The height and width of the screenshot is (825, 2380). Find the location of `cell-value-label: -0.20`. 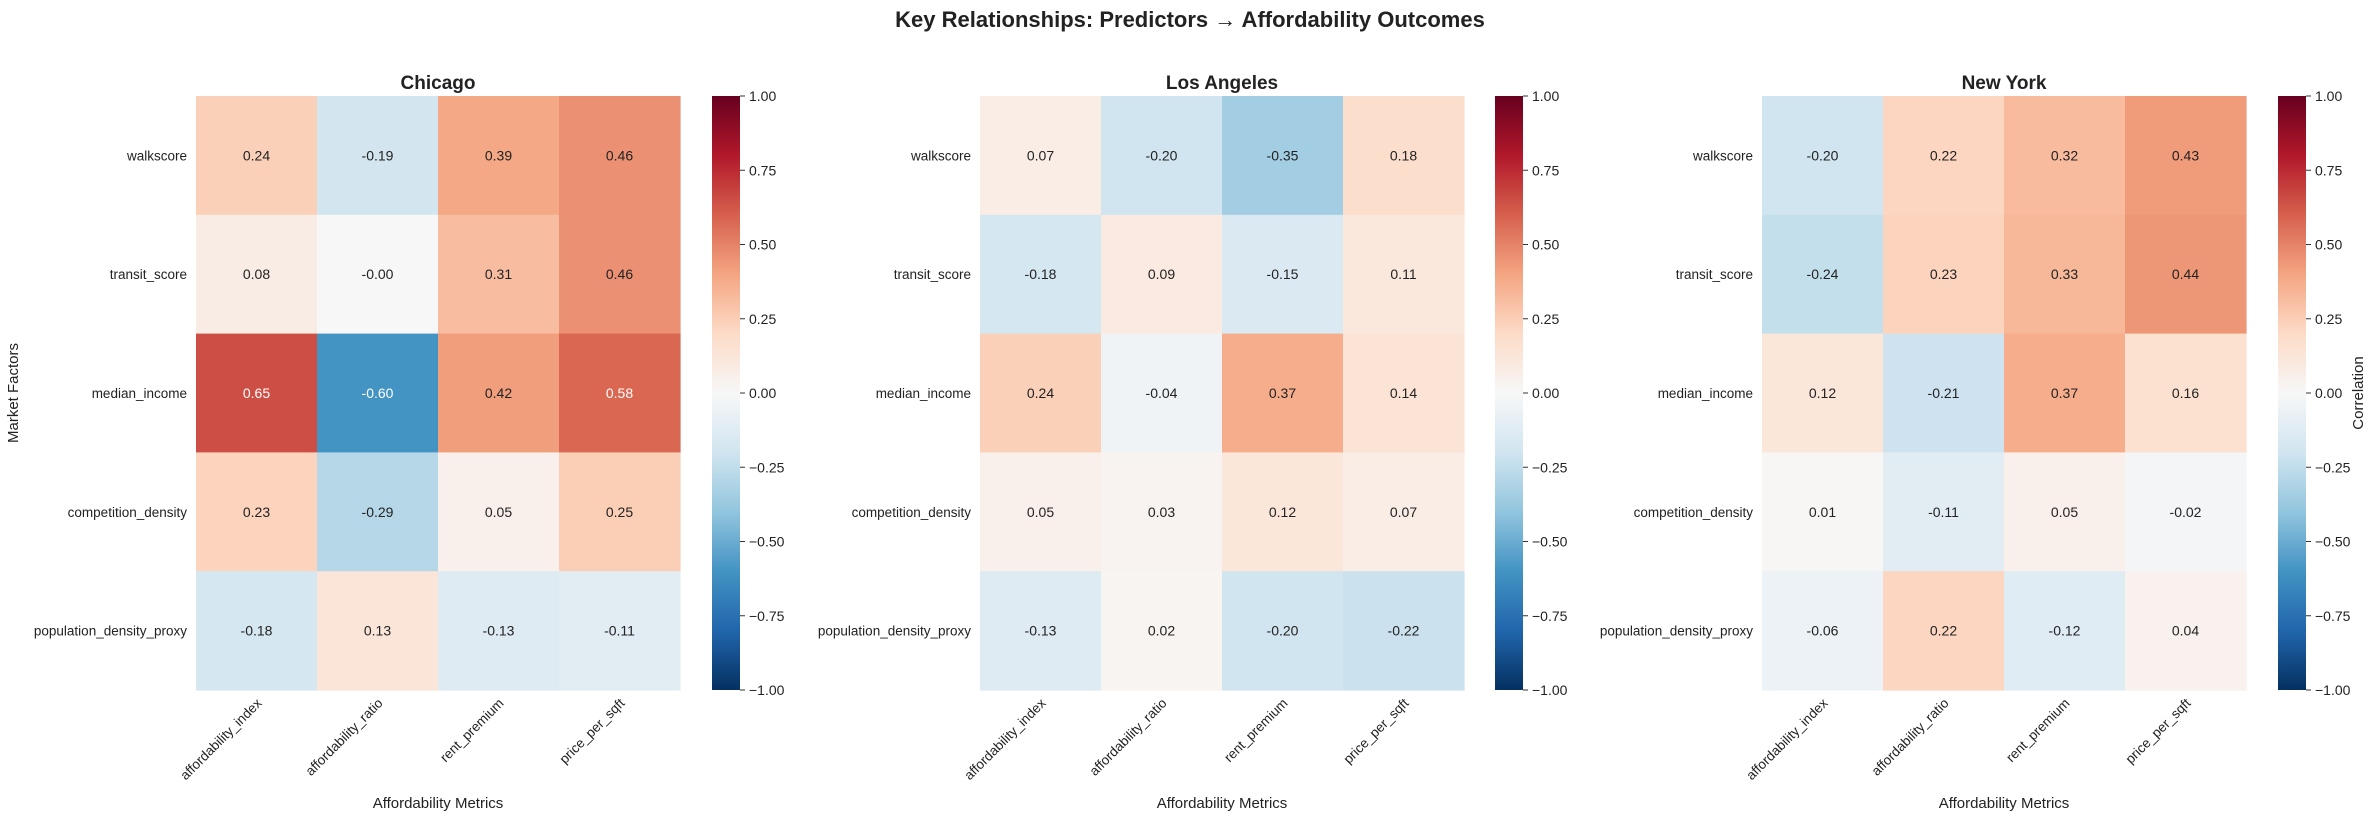

cell-value-label: -0.20 is located at coordinates (1823, 155).